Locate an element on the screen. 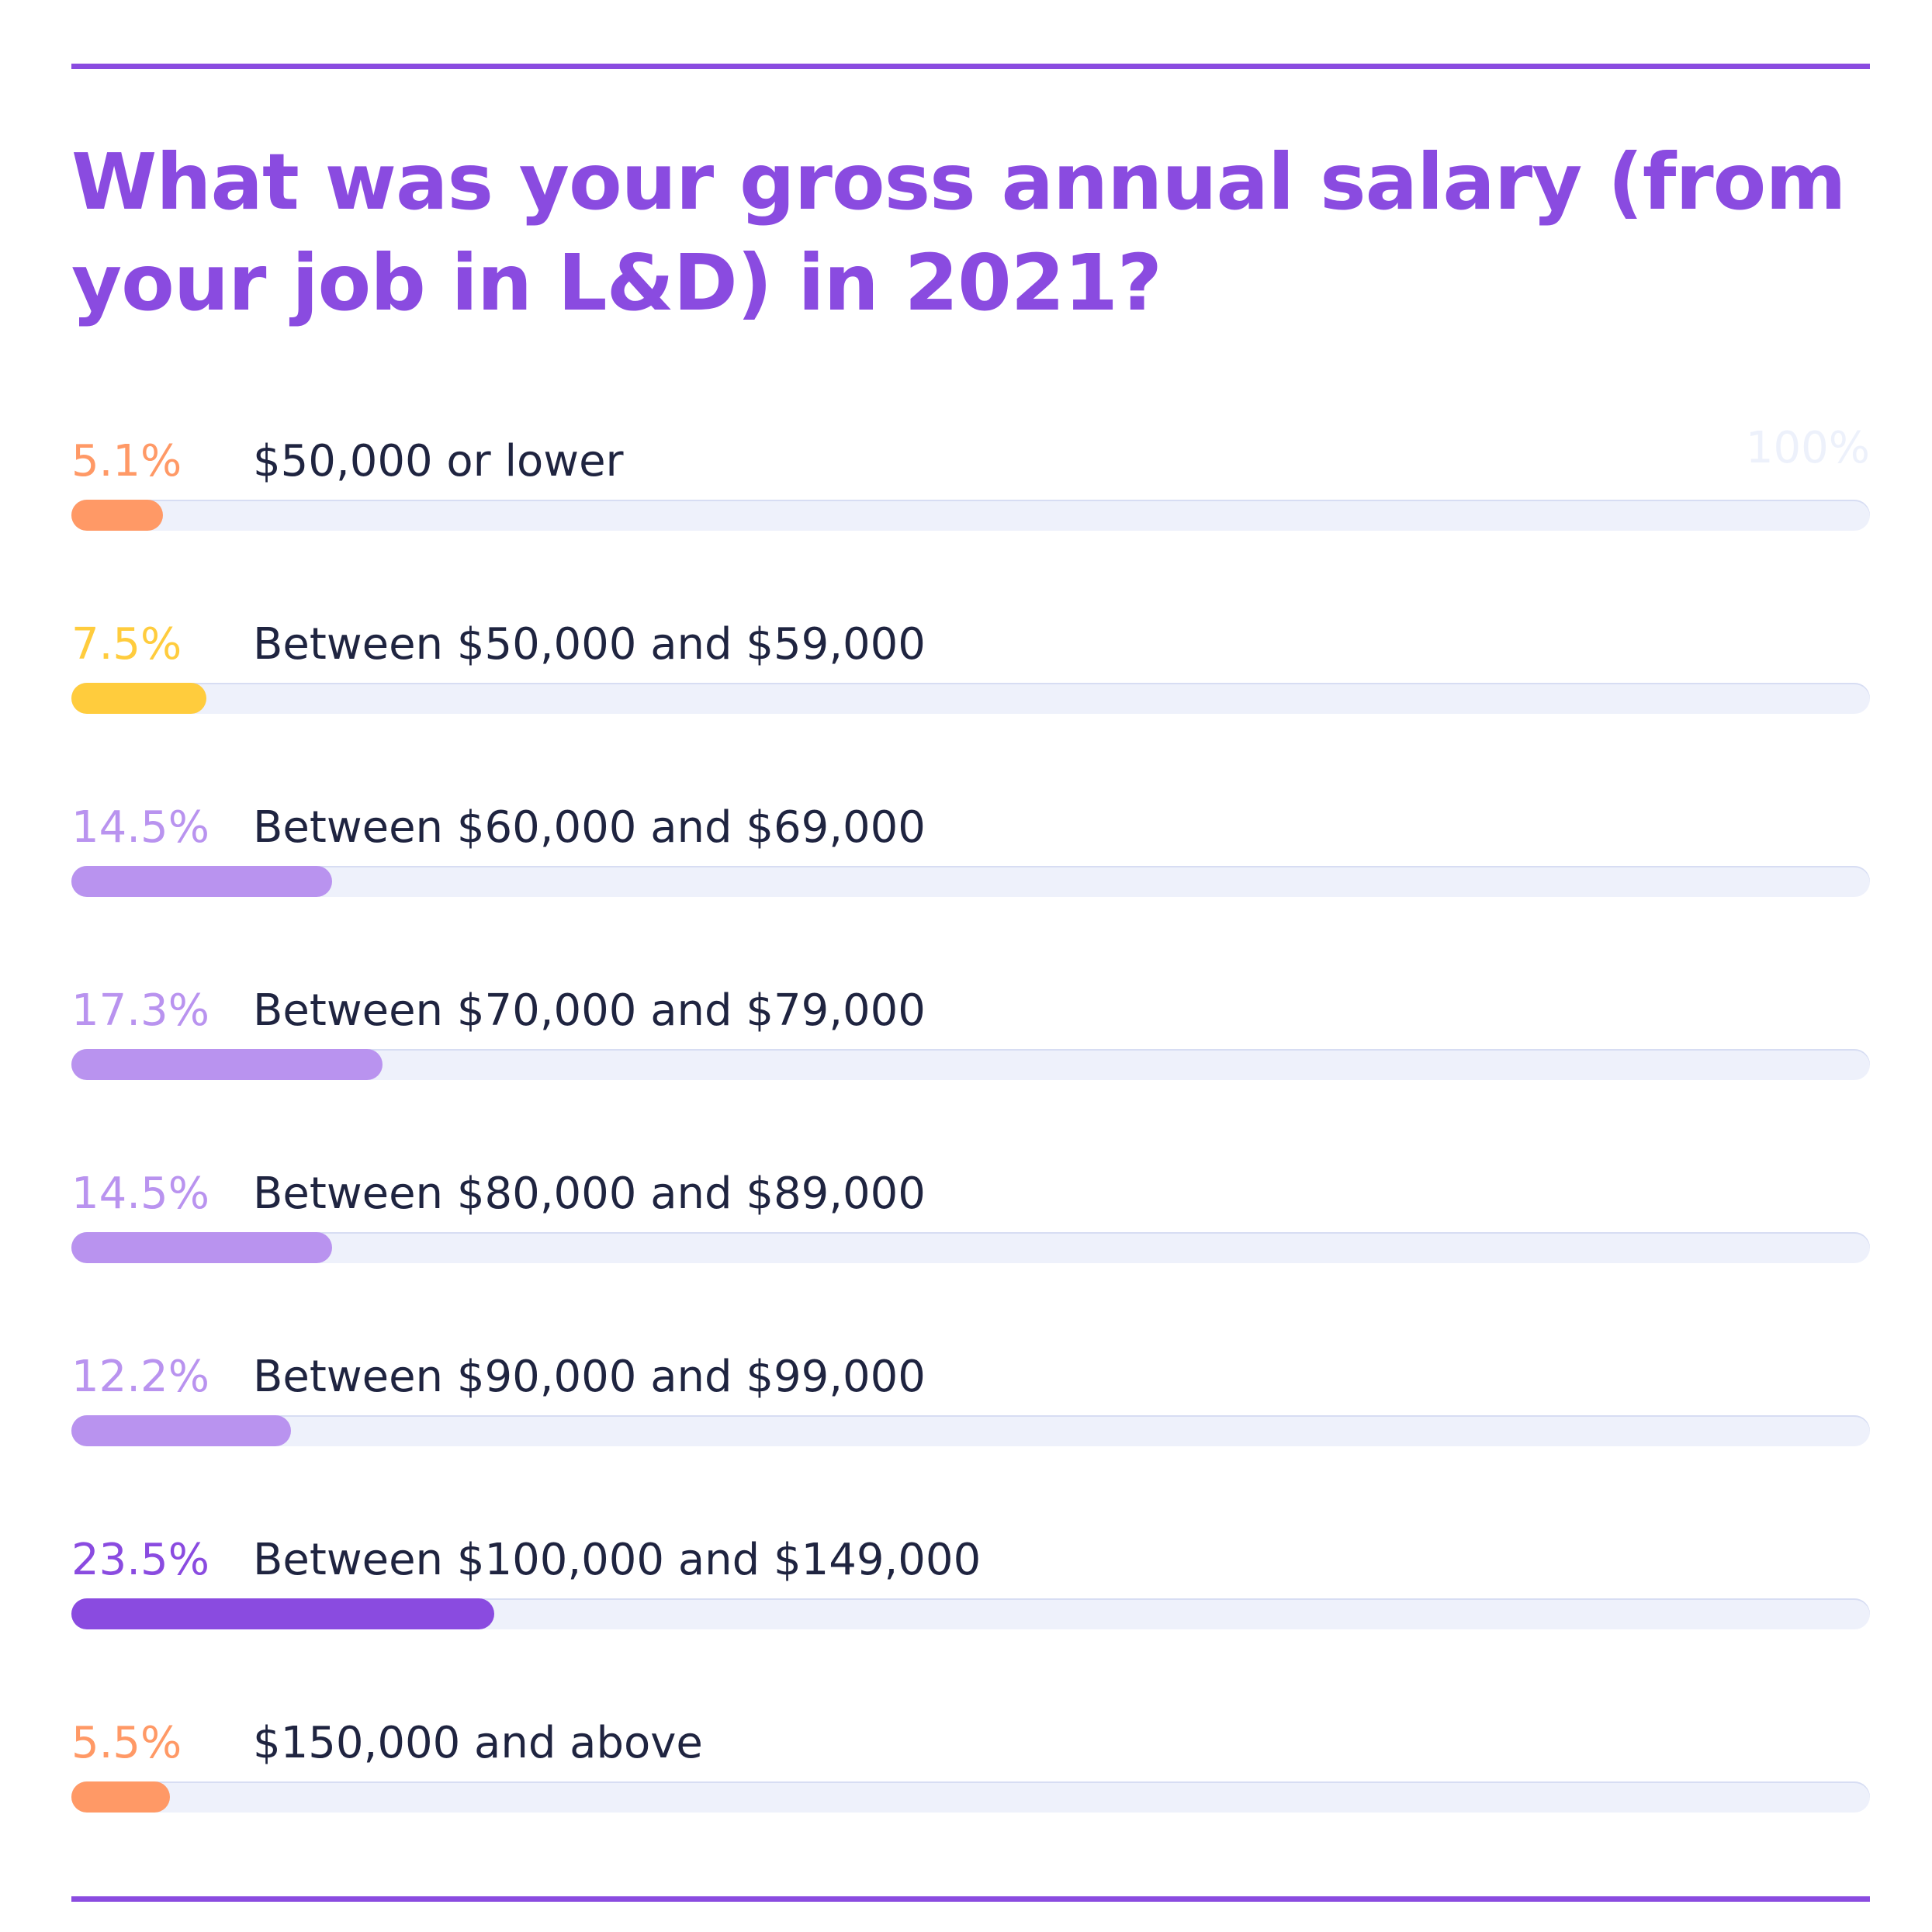 Image resolution: width=1932 pixels, height=1932 pixels. bar-row: 12.2% Between $90,000 and $99,000 is located at coordinates (971, 1408).